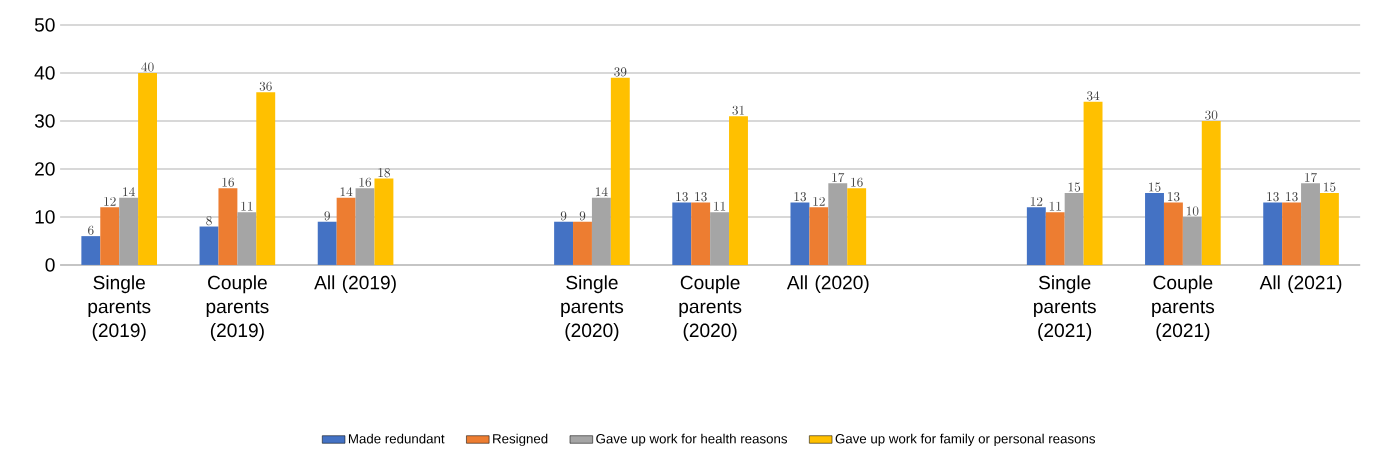 This screenshot has height=457, width=1373. Describe the element at coordinates (45, 217) in the screenshot. I see `y-tick-label: 10` at that location.